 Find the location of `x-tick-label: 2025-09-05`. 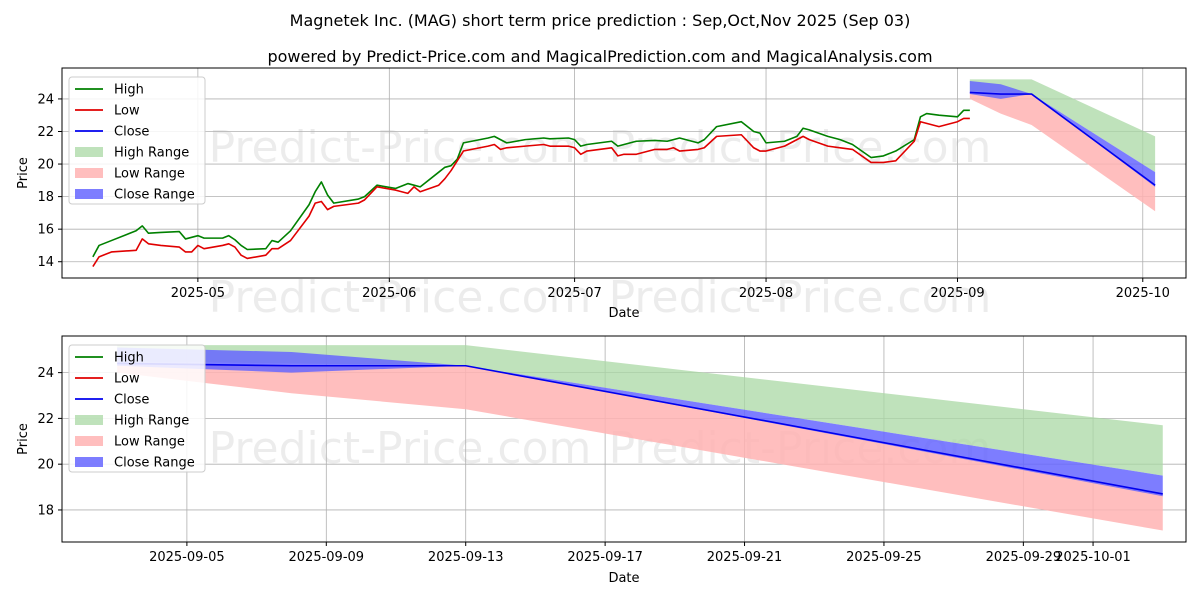

x-tick-label: 2025-09-05 is located at coordinates (187, 557).